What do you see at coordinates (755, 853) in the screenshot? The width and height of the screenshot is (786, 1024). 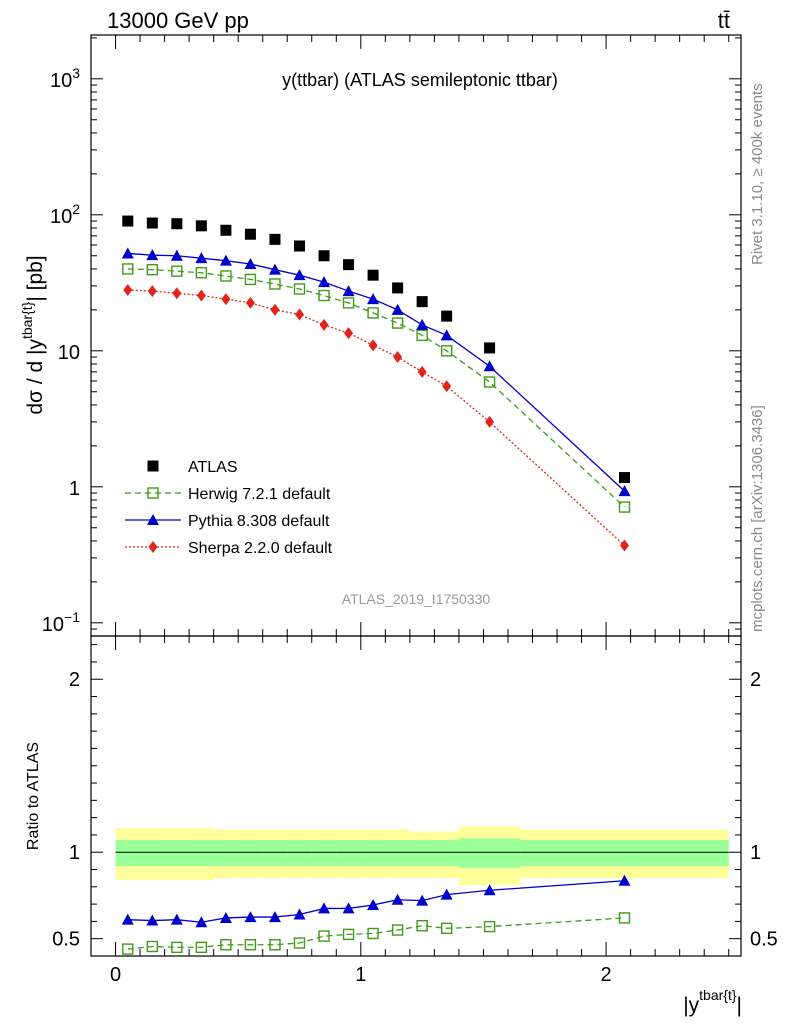 I see `y-tick-label-right: 1` at bounding box center [755, 853].